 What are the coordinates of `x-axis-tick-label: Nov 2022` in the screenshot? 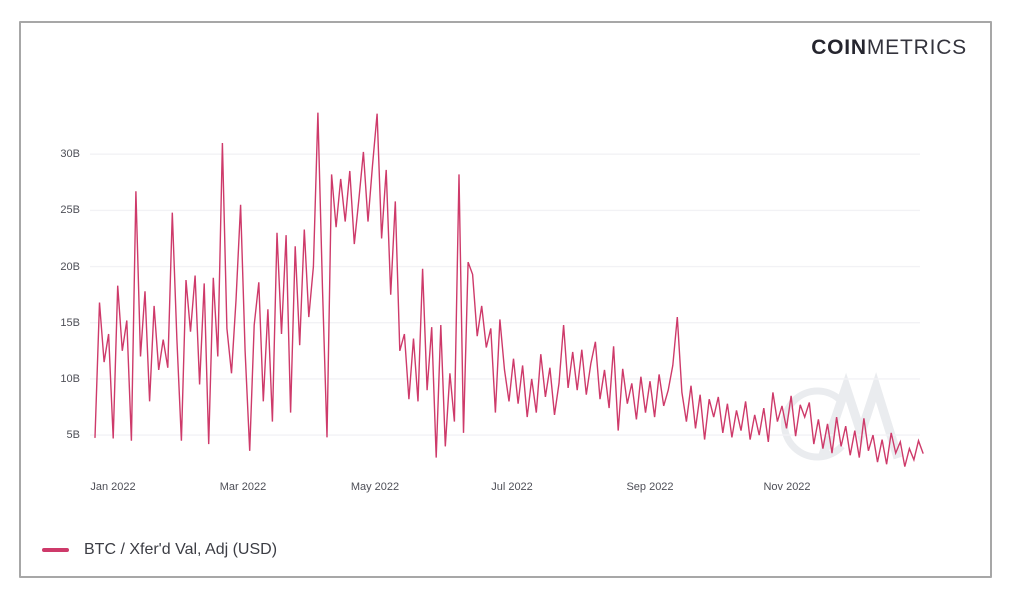 It's located at (787, 487).